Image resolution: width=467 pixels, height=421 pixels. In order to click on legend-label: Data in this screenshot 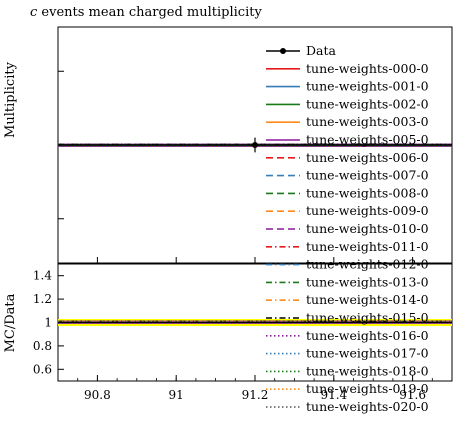, I will do `click(321, 50)`.